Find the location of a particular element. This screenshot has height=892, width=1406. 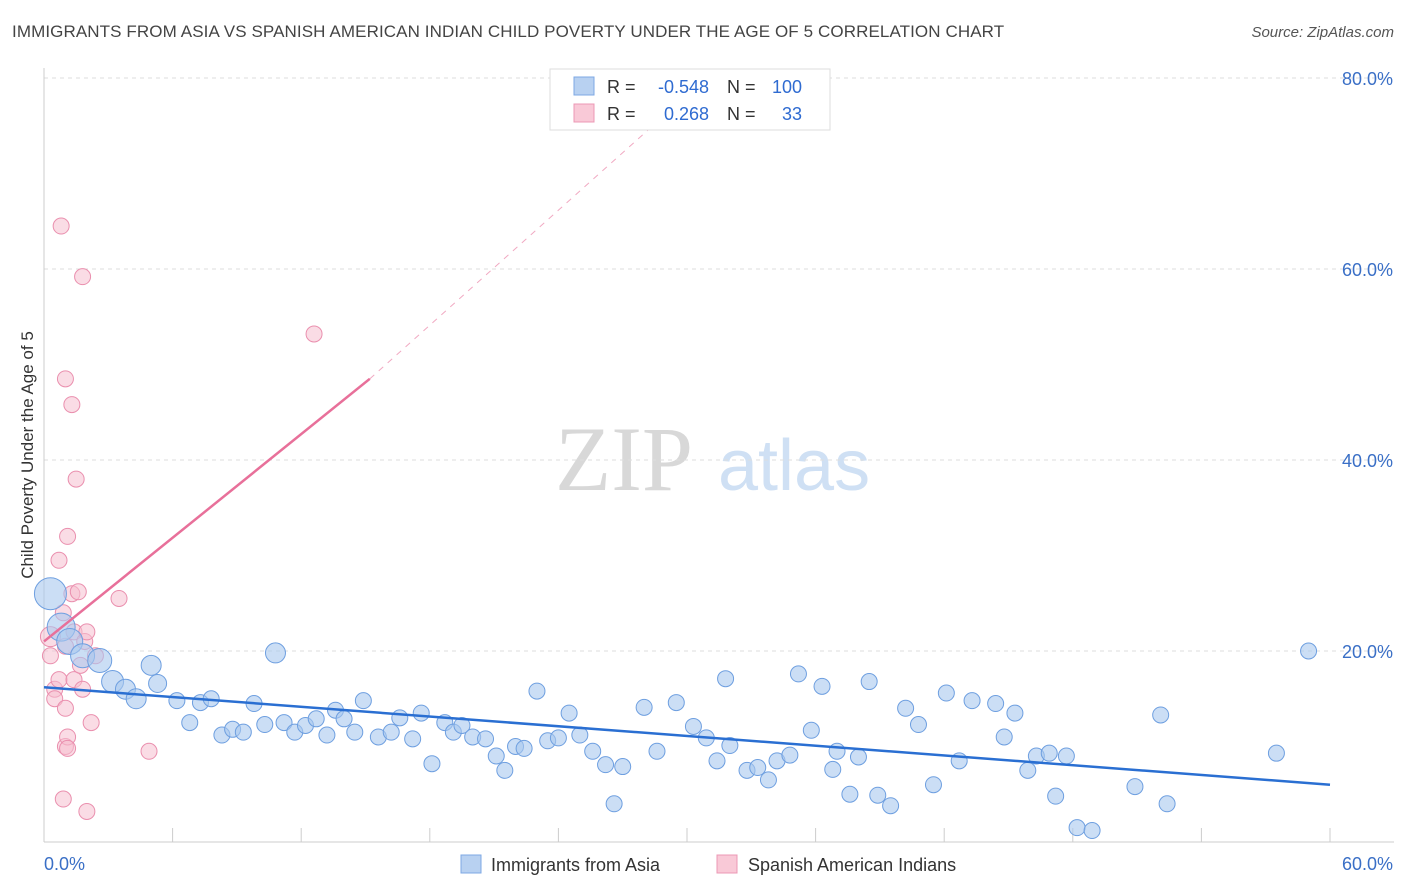

y-axis-label: Child Poverty Under the Age of 5 is located at coordinates (27, 455).